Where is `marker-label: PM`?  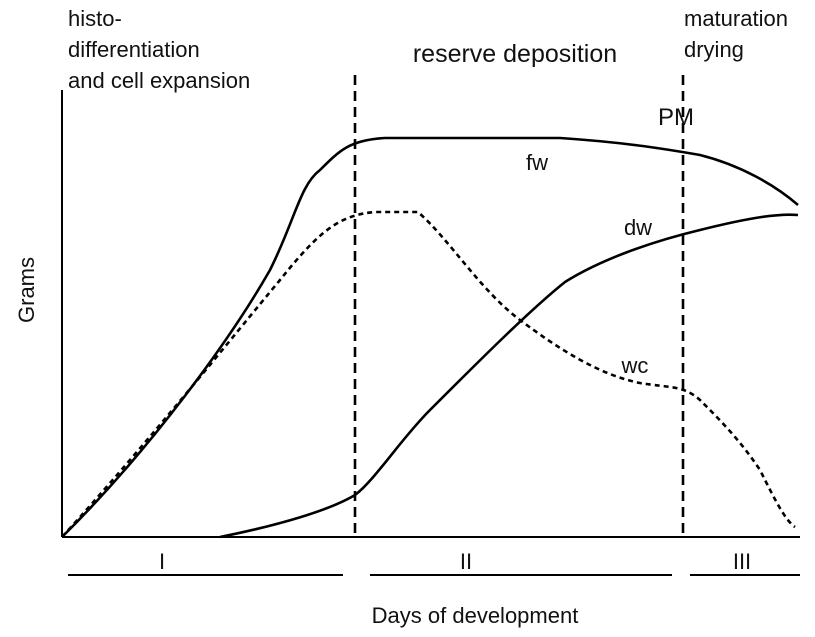 marker-label: PM is located at coordinates (676, 117).